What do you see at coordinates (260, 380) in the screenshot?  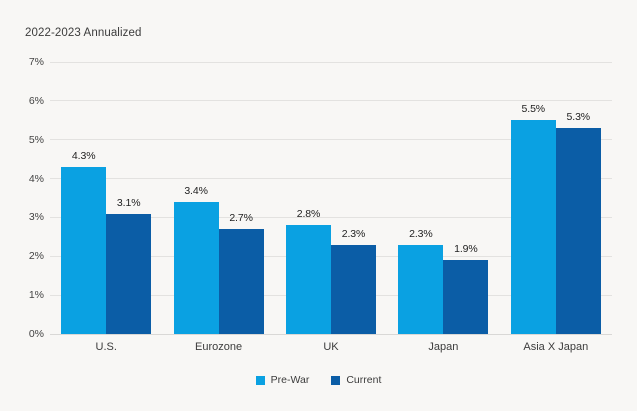 I see `legend-swatch-pre-war` at bounding box center [260, 380].